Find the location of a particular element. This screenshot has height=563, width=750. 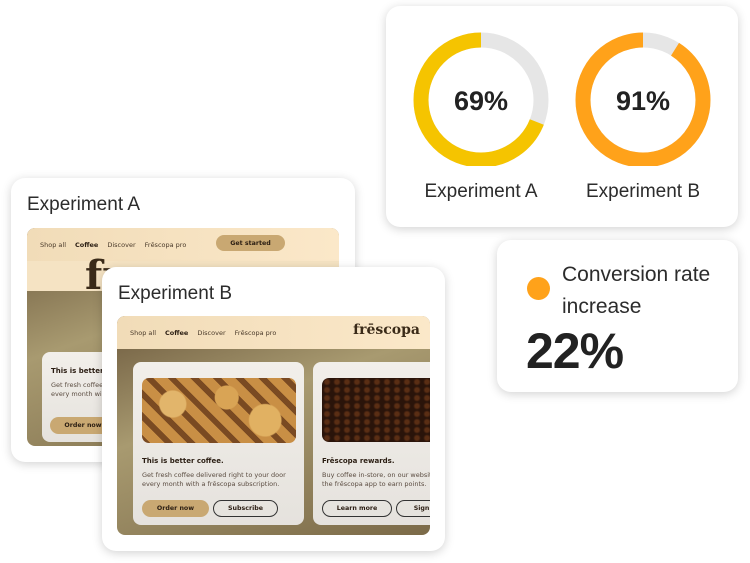

conversion-dot-icon is located at coordinates (538, 288).